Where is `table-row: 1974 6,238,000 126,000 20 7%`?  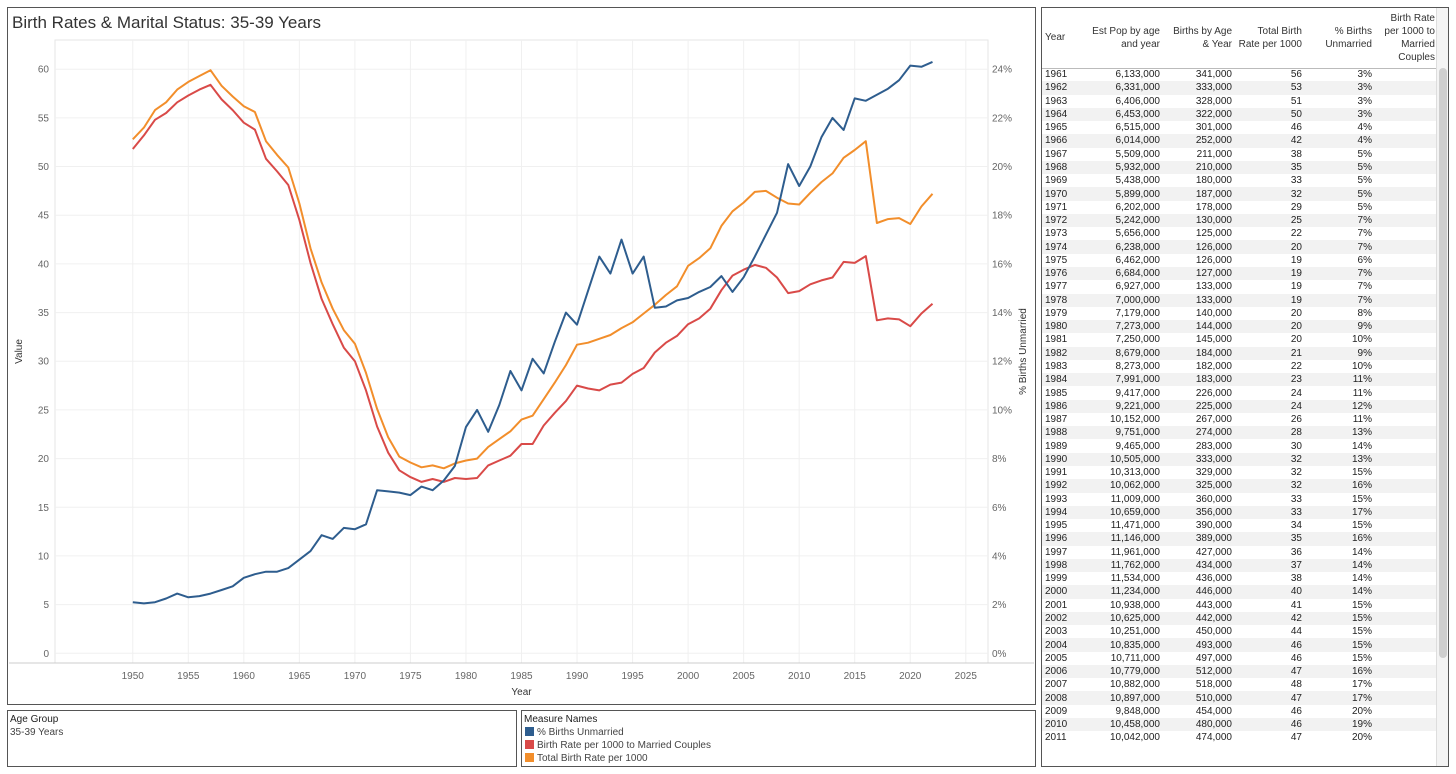 table-row: 1974 6,238,000 126,000 20 7% is located at coordinates (1239, 247).